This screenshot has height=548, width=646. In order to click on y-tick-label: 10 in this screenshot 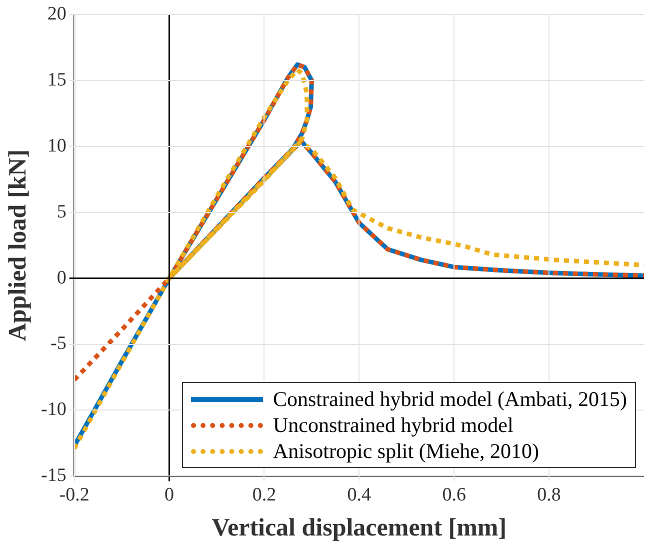, I will do `click(56, 145)`.